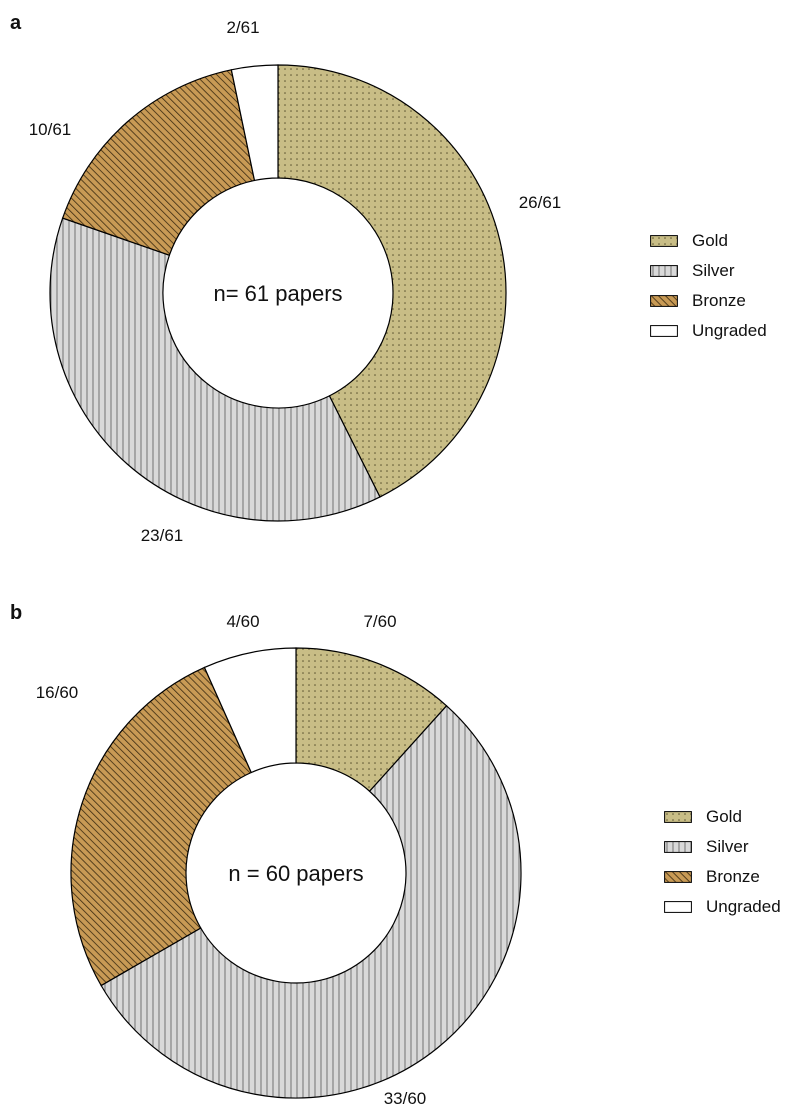 The width and height of the screenshot is (799, 1118). Describe the element at coordinates (16, 23) in the screenshot. I see `panel-label: a` at that location.